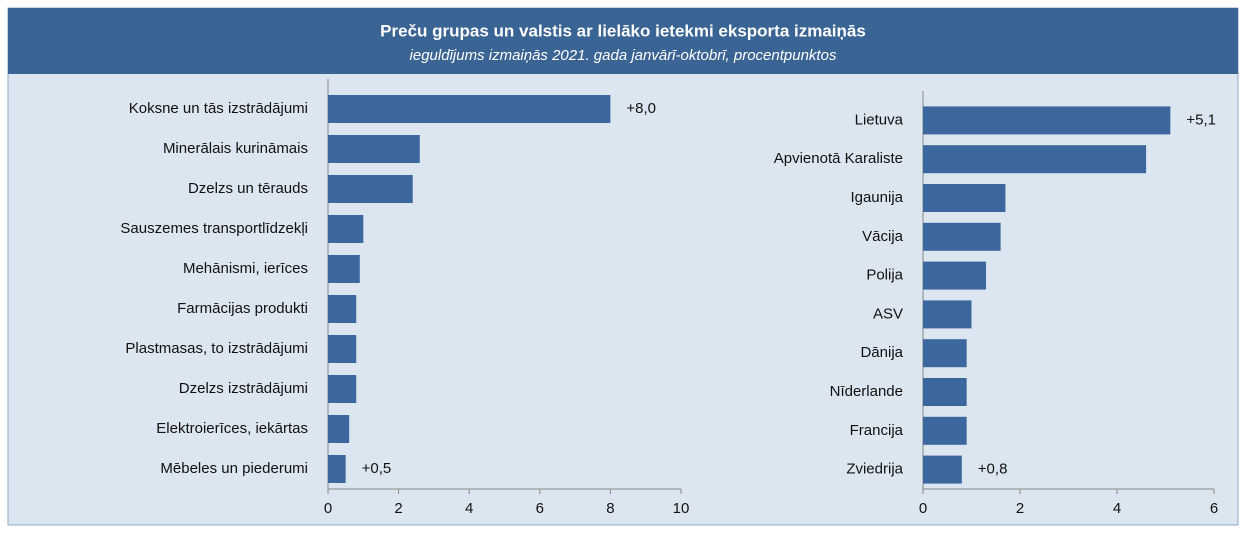  I want to click on y-tick-label: Nīderlande, so click(866, 391).